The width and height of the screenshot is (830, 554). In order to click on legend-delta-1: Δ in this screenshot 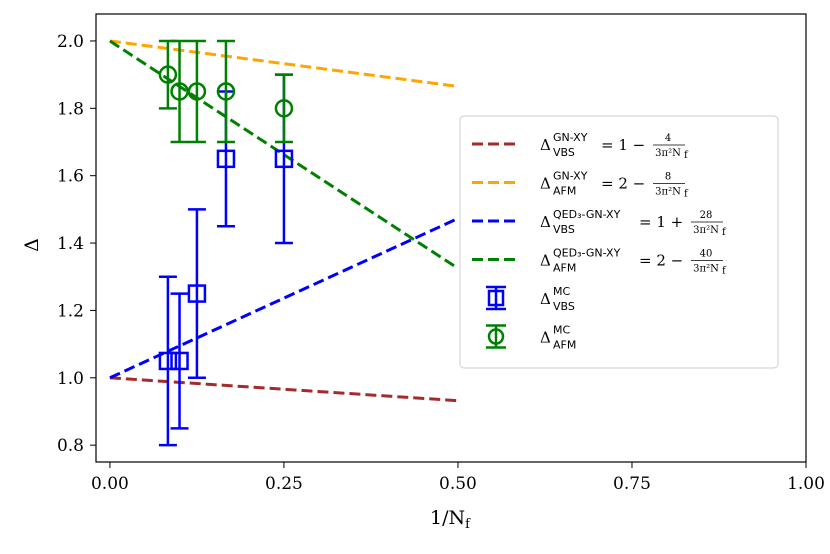, I will do `click(545, 184)`.